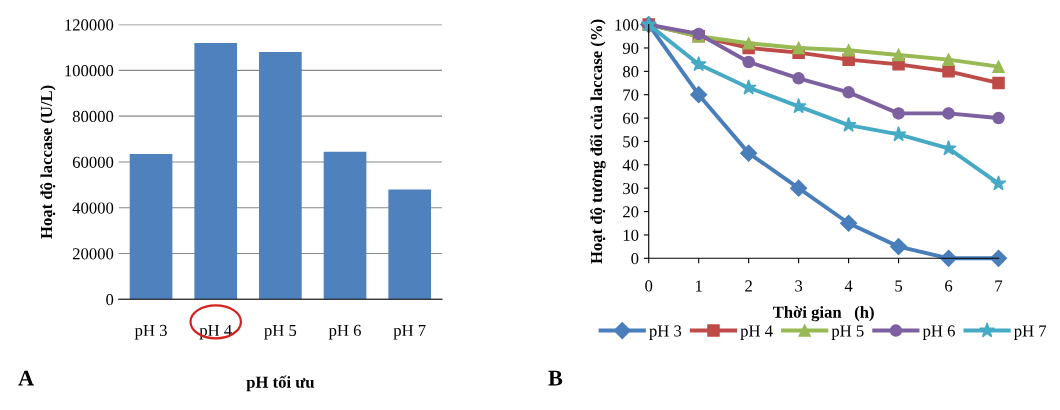 The height and width of the screenshot is (410, 1060). Describe the element at coordinates (630, 48) in the screenshot. I see `y-tick-label: 90` at that location.